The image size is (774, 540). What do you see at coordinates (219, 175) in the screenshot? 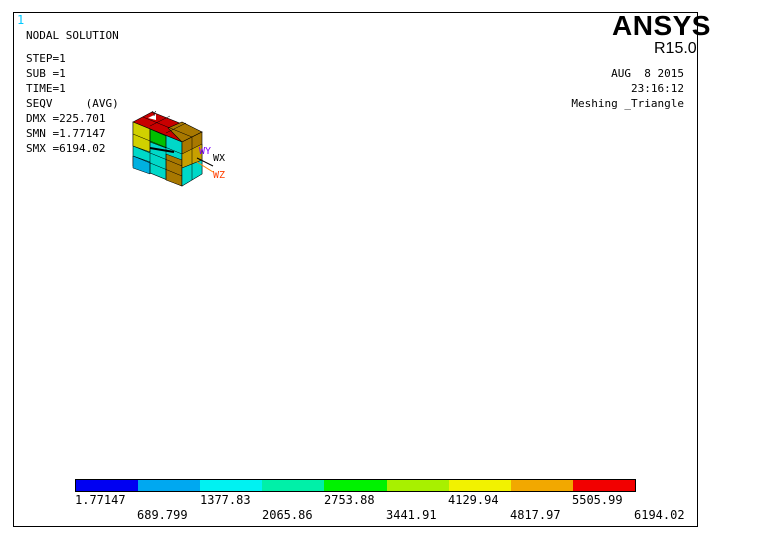
I see `wz-label: WZ` at bounding box center [219, 175].